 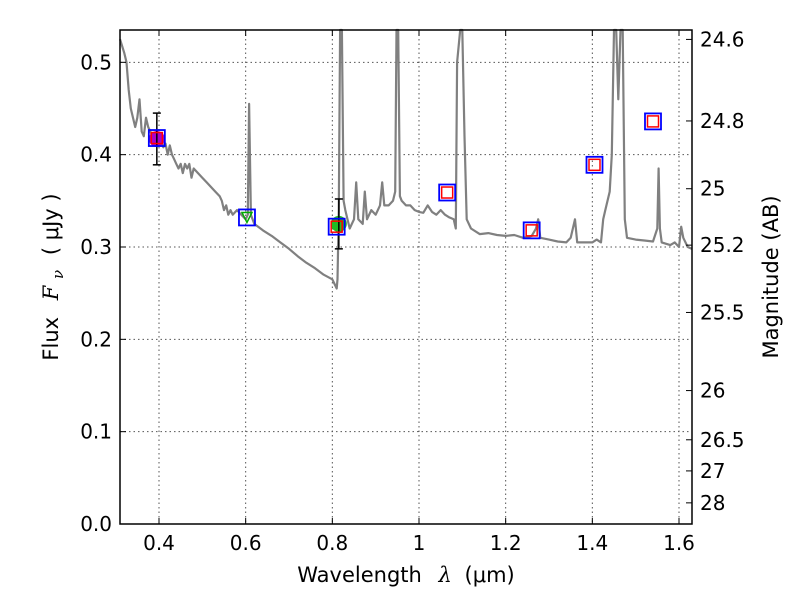 I want to click on y-axis-label: Flux F ν ( μJy ), so click(x=53, y=276).